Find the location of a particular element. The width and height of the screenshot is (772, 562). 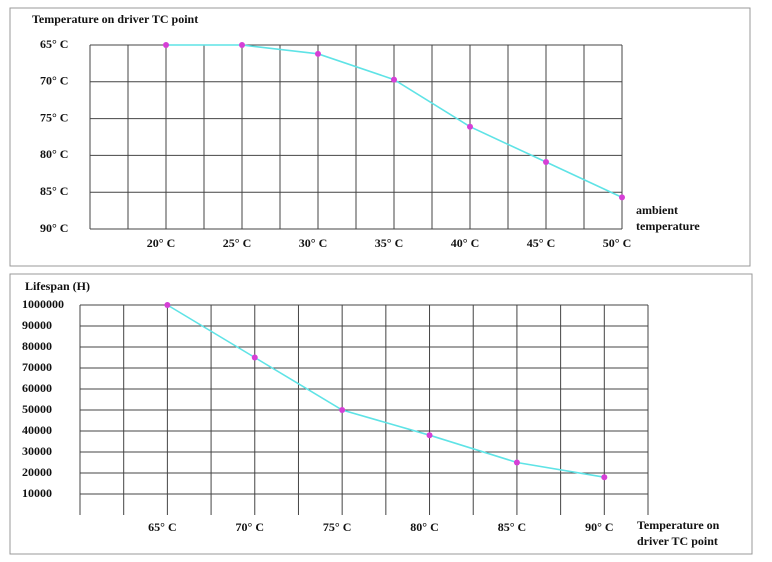

x-tick-label: 80° C is located at coordinates (424, 527).